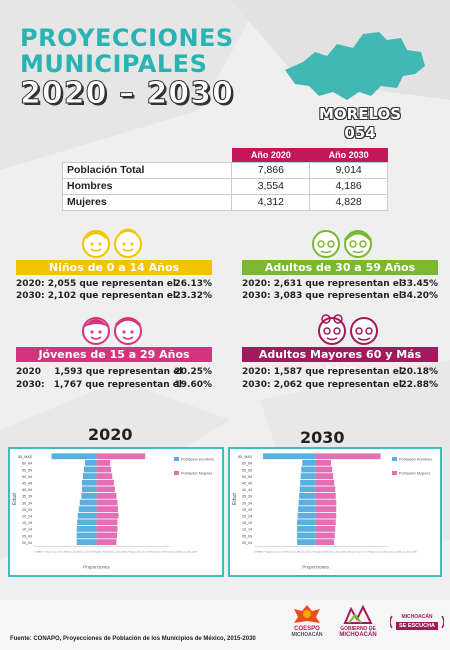  What do you see at coordinates (247, 484) in the screenshot?
I see `age-tick-label: 45_49` at bounding box center [247, 484].